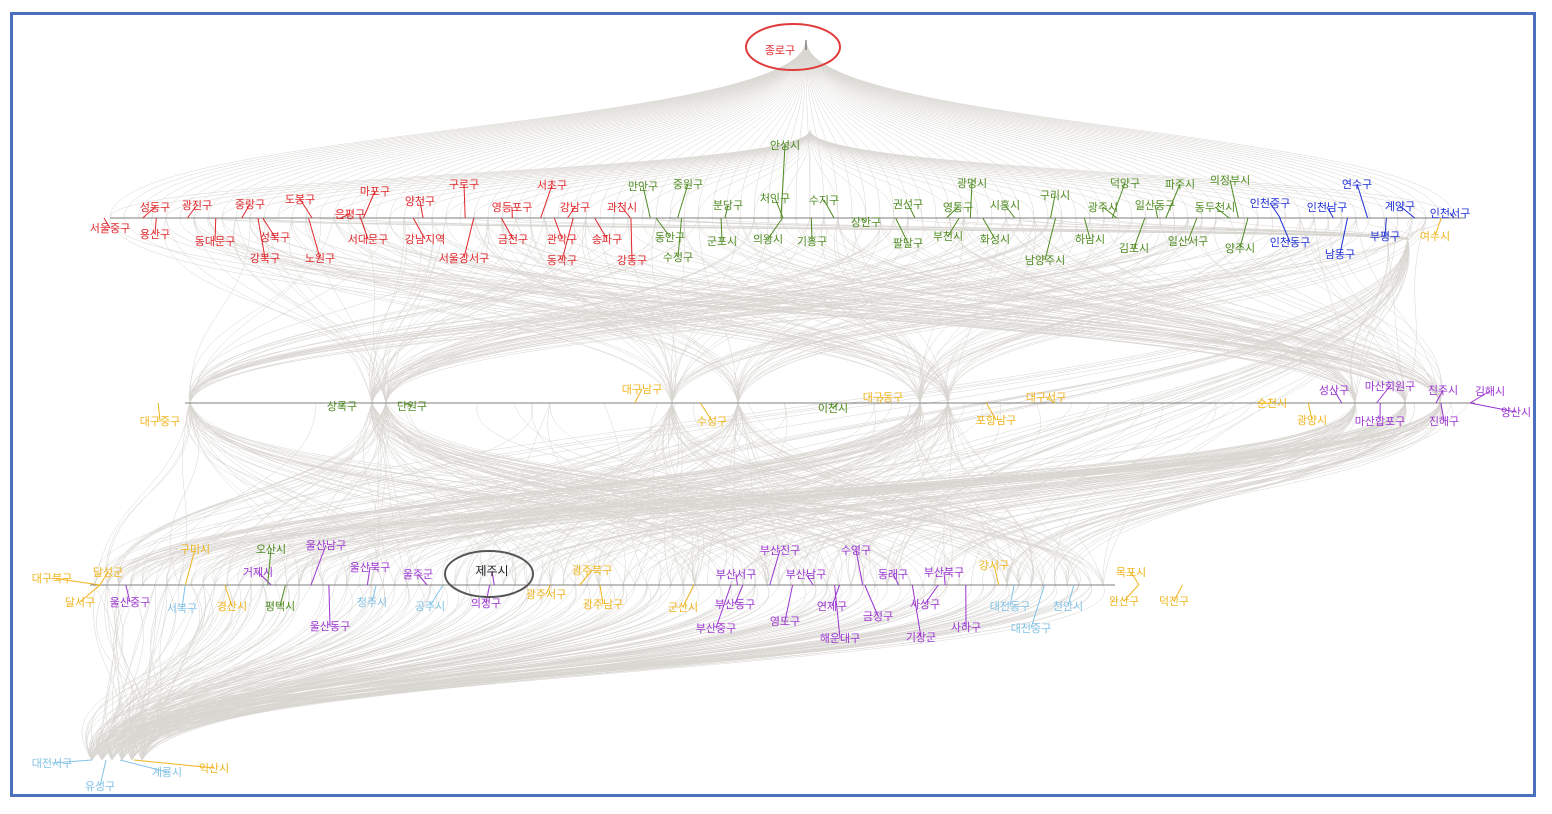 Image resolution: width=1552 pixels, height=814 pixels. I want to click on node-level2: 동두천시, so click(1215, 209).